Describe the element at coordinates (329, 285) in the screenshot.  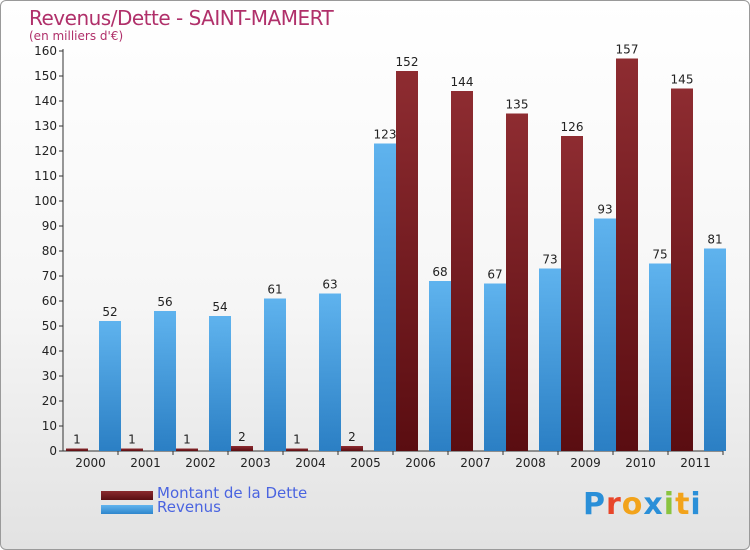
I see `data-label: 63` at that location.